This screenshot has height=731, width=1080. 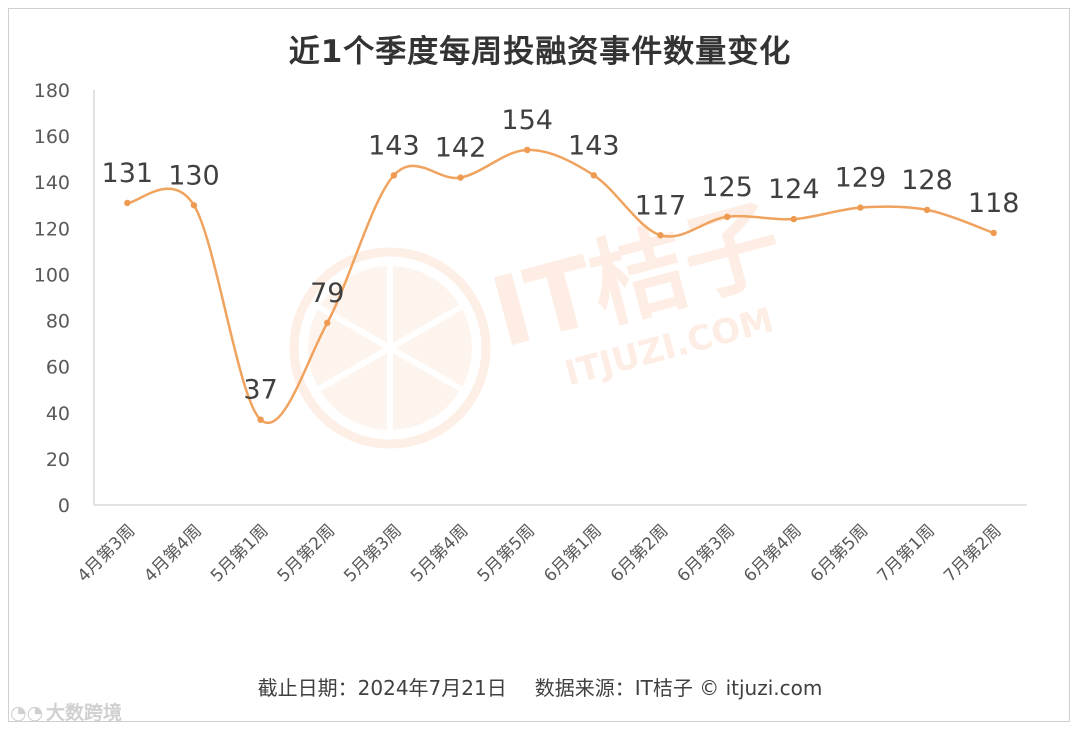 What do you see at coordinates (84, 713) in the screenshot?
I see `corner-brand-text: 大数跨境` at bounding box center [84, 713].